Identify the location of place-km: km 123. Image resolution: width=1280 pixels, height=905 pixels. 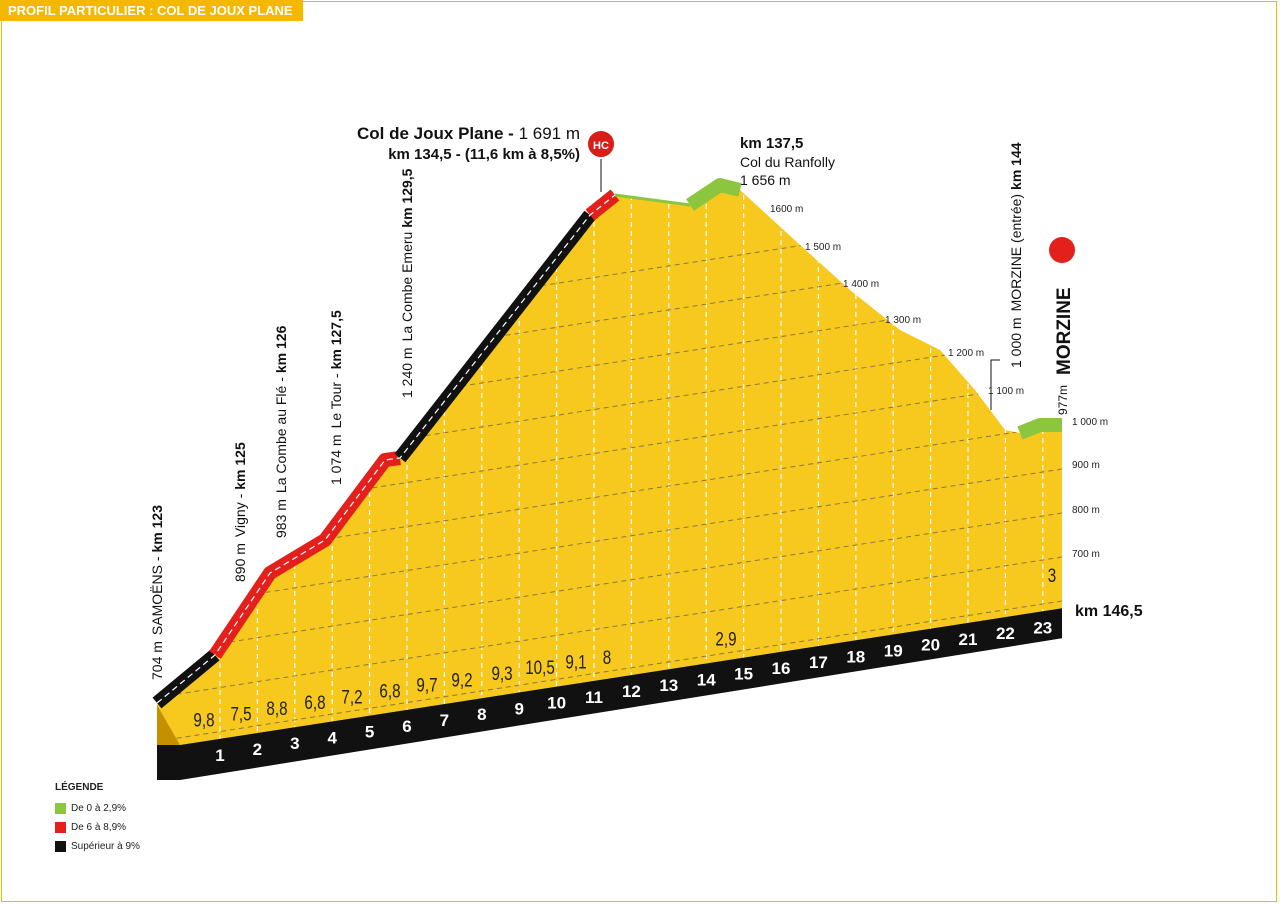
(157, 529).